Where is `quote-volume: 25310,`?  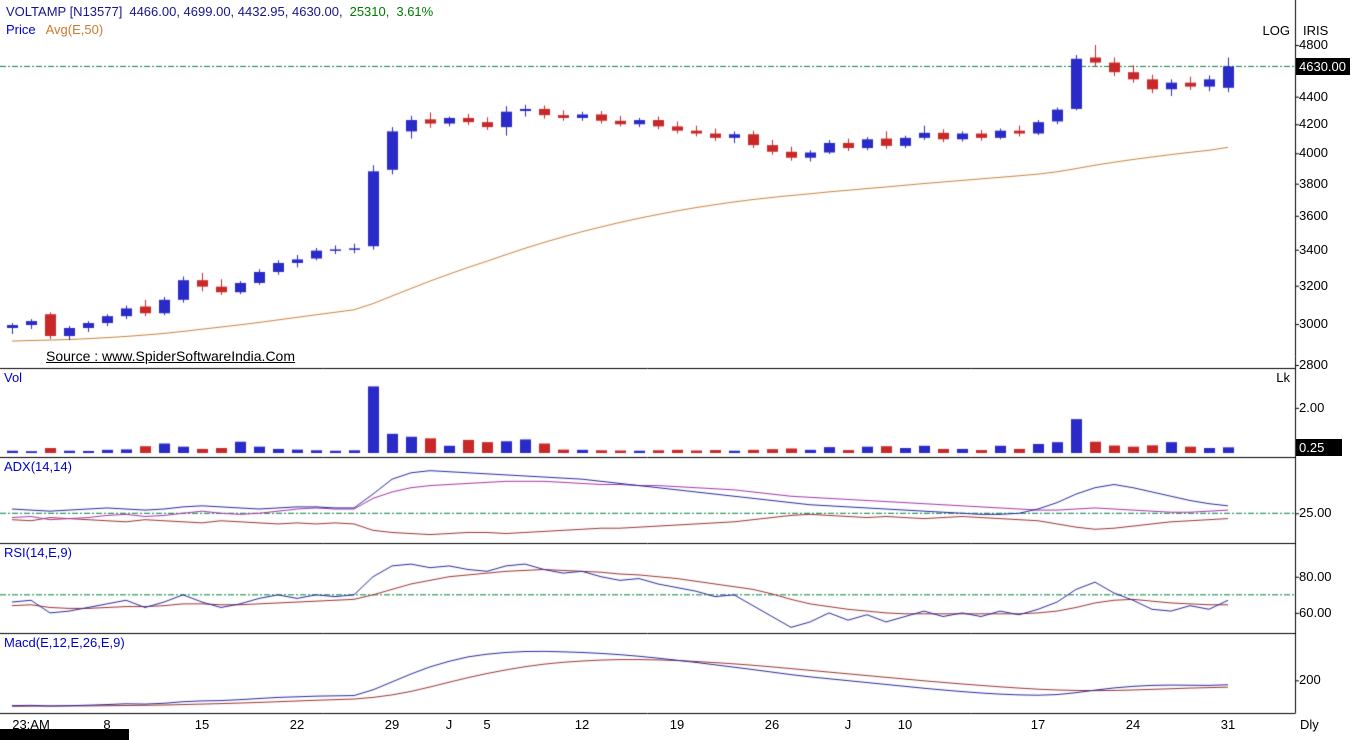 quote-volume: 25310, is located at coordinates (369, 11).